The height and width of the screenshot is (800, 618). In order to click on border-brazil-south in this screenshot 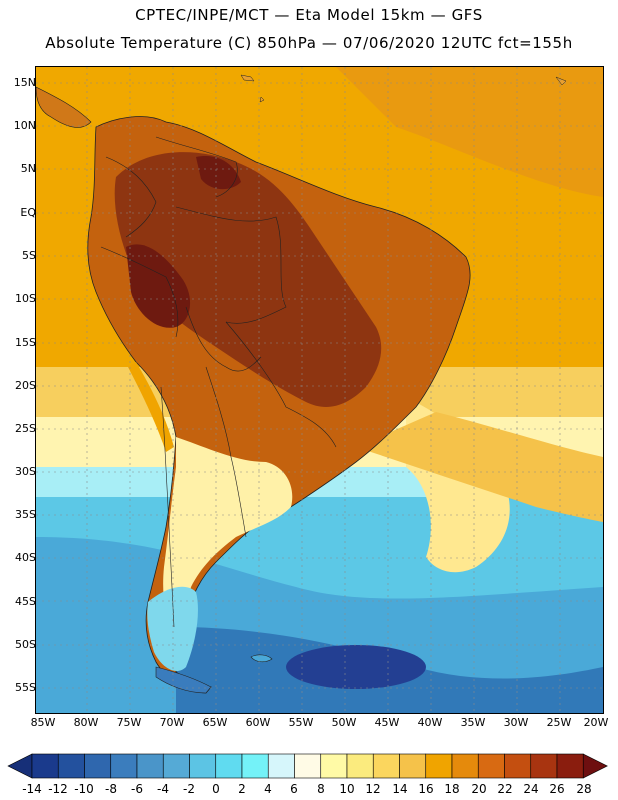, I will do `click(281, 384)`.